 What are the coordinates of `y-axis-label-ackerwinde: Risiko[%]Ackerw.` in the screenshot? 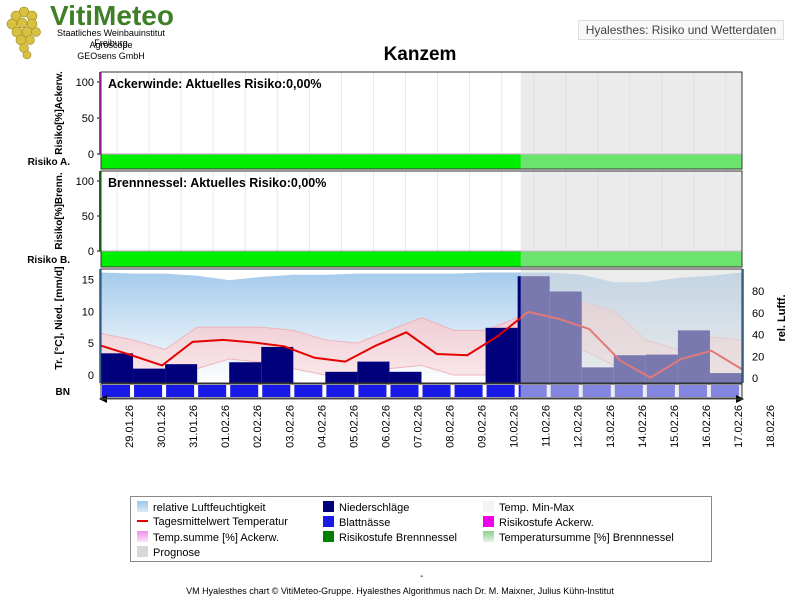 It's located at (59, 113).